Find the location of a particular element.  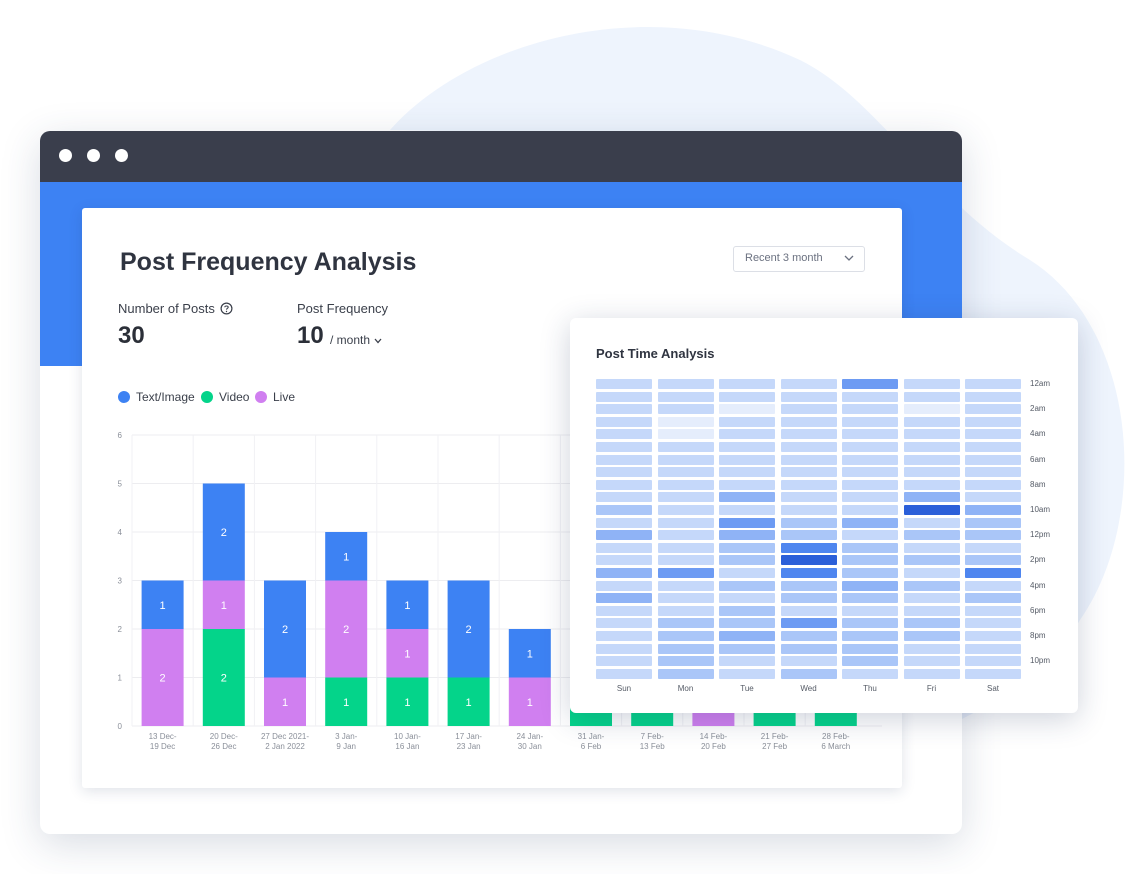

x-tick-label: 20 Feb is located at coordinates (713, 746).